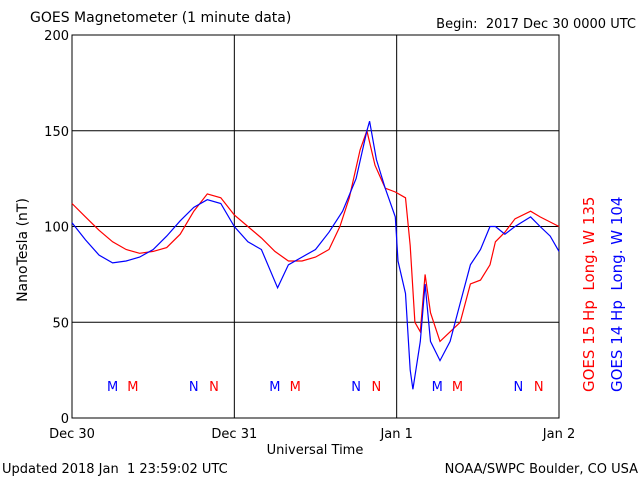 This screenshot has height=480, width=640. I want to click on legend-label: GOES 14 Hp Long. W 104, so click(617, 294).